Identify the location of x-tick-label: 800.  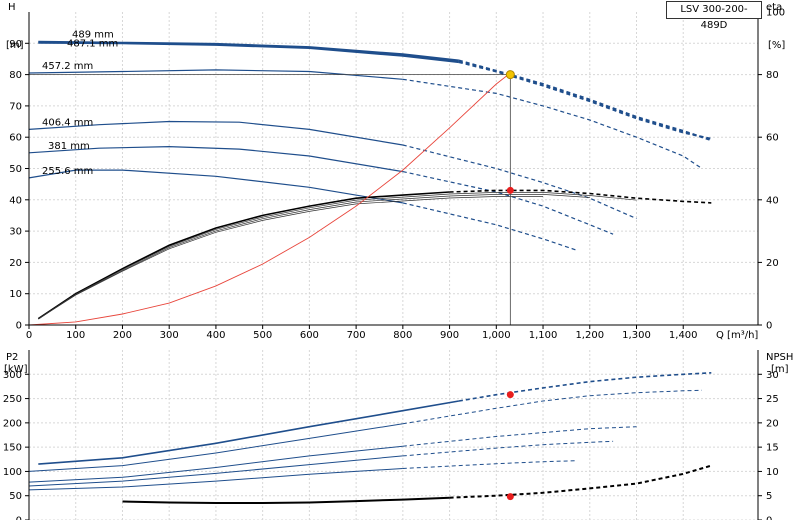
(402, 335).